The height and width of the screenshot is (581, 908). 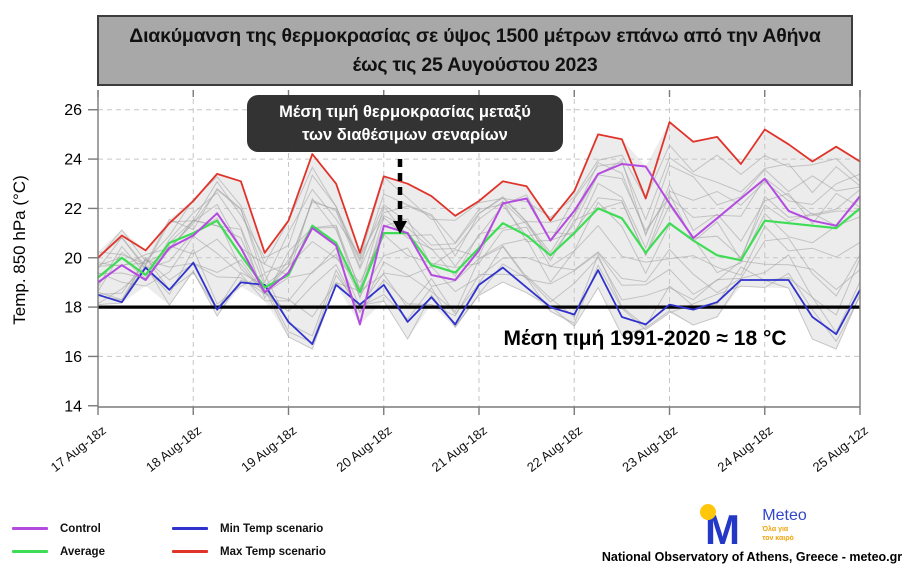 I want to click on min-temp-line-swatch, so click(x=190, y=528).